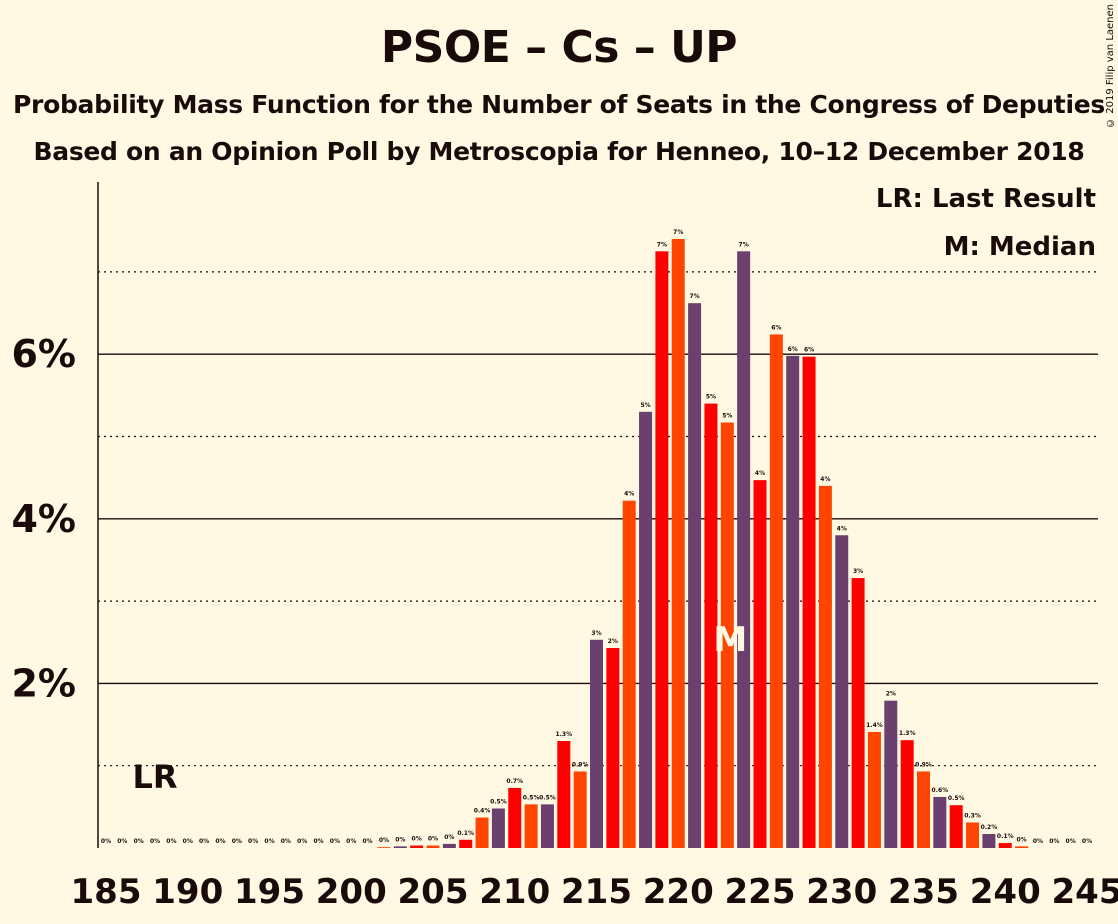  Describe the element at coordinates (482, 811) in the screenshot. I see `data-label-seat-208: 0.4%` at that location.